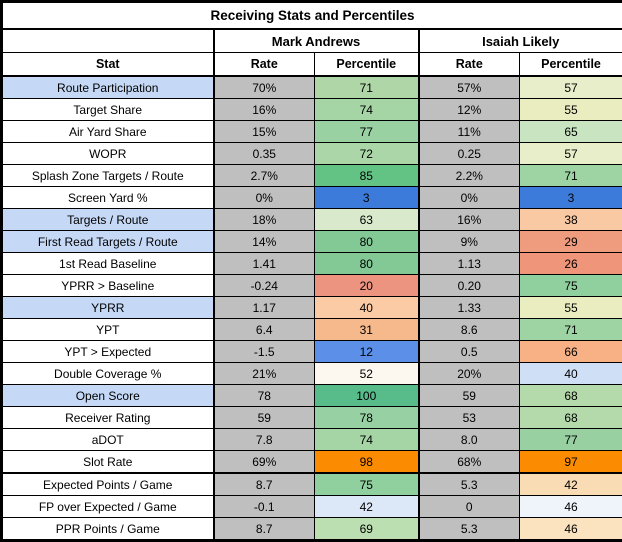 This screenshot has width=622, height=542. I want to click on rate-cell-likely: 0.20, so click(469, 286).